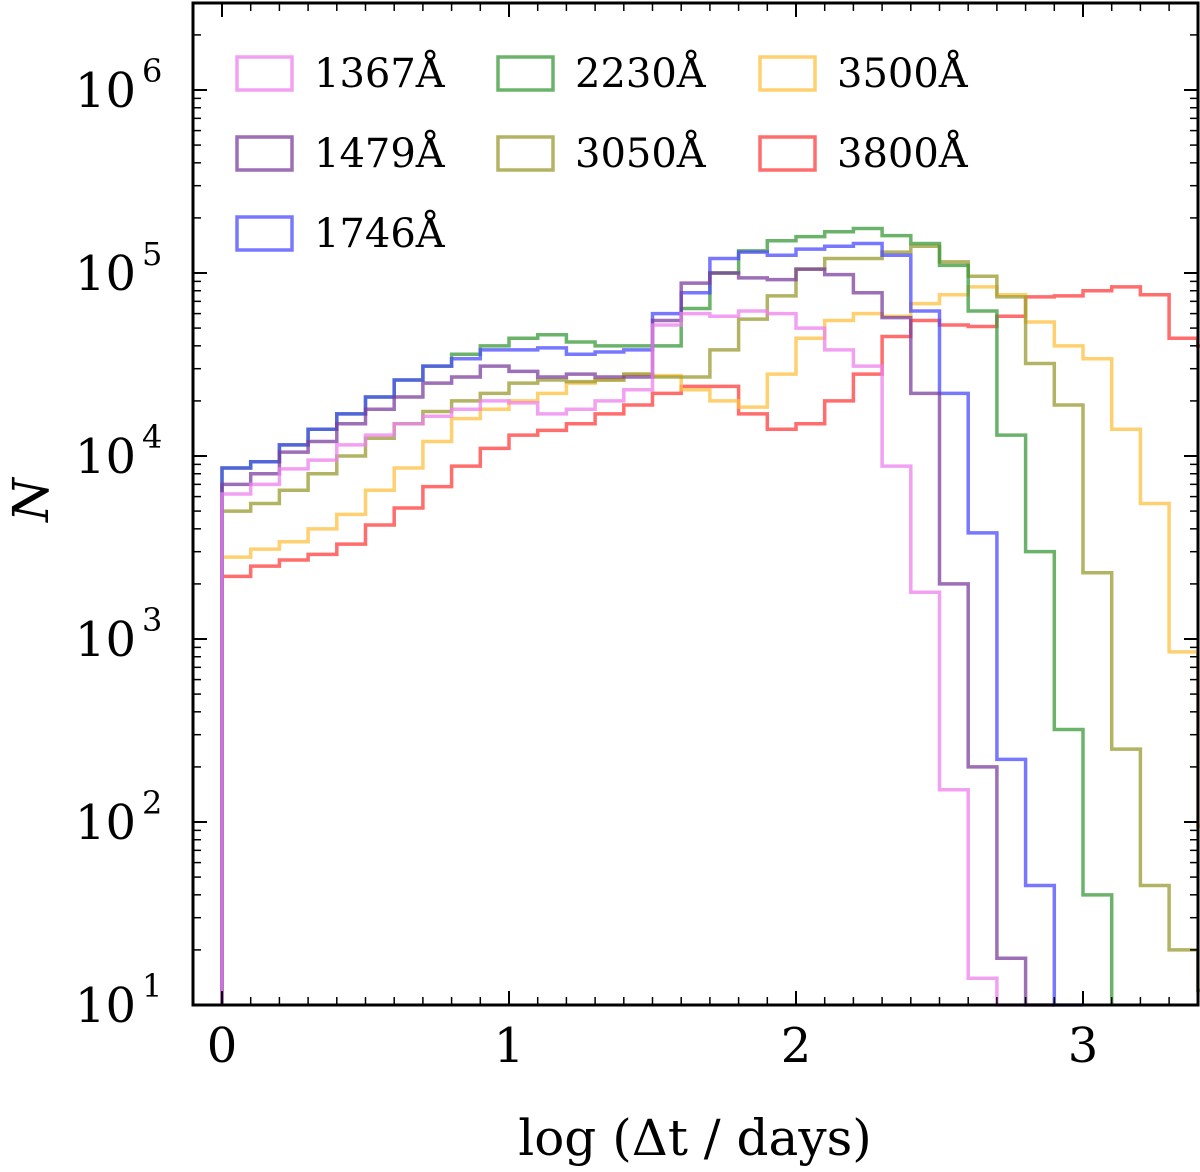 This screenshot has width=1200, height=1172. Describe the element at coordinates (1083, 1046) in the screenshot. I see `x-tick-label: 3` at that location.